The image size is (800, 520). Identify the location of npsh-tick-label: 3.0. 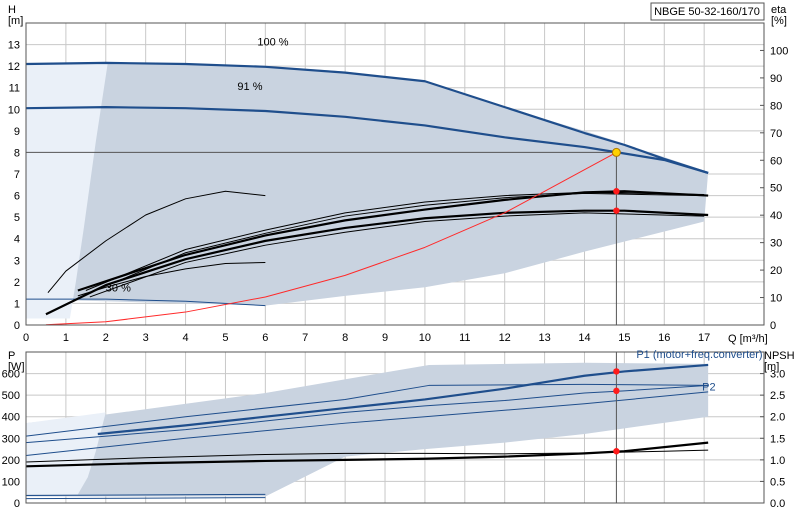
(777, 375).